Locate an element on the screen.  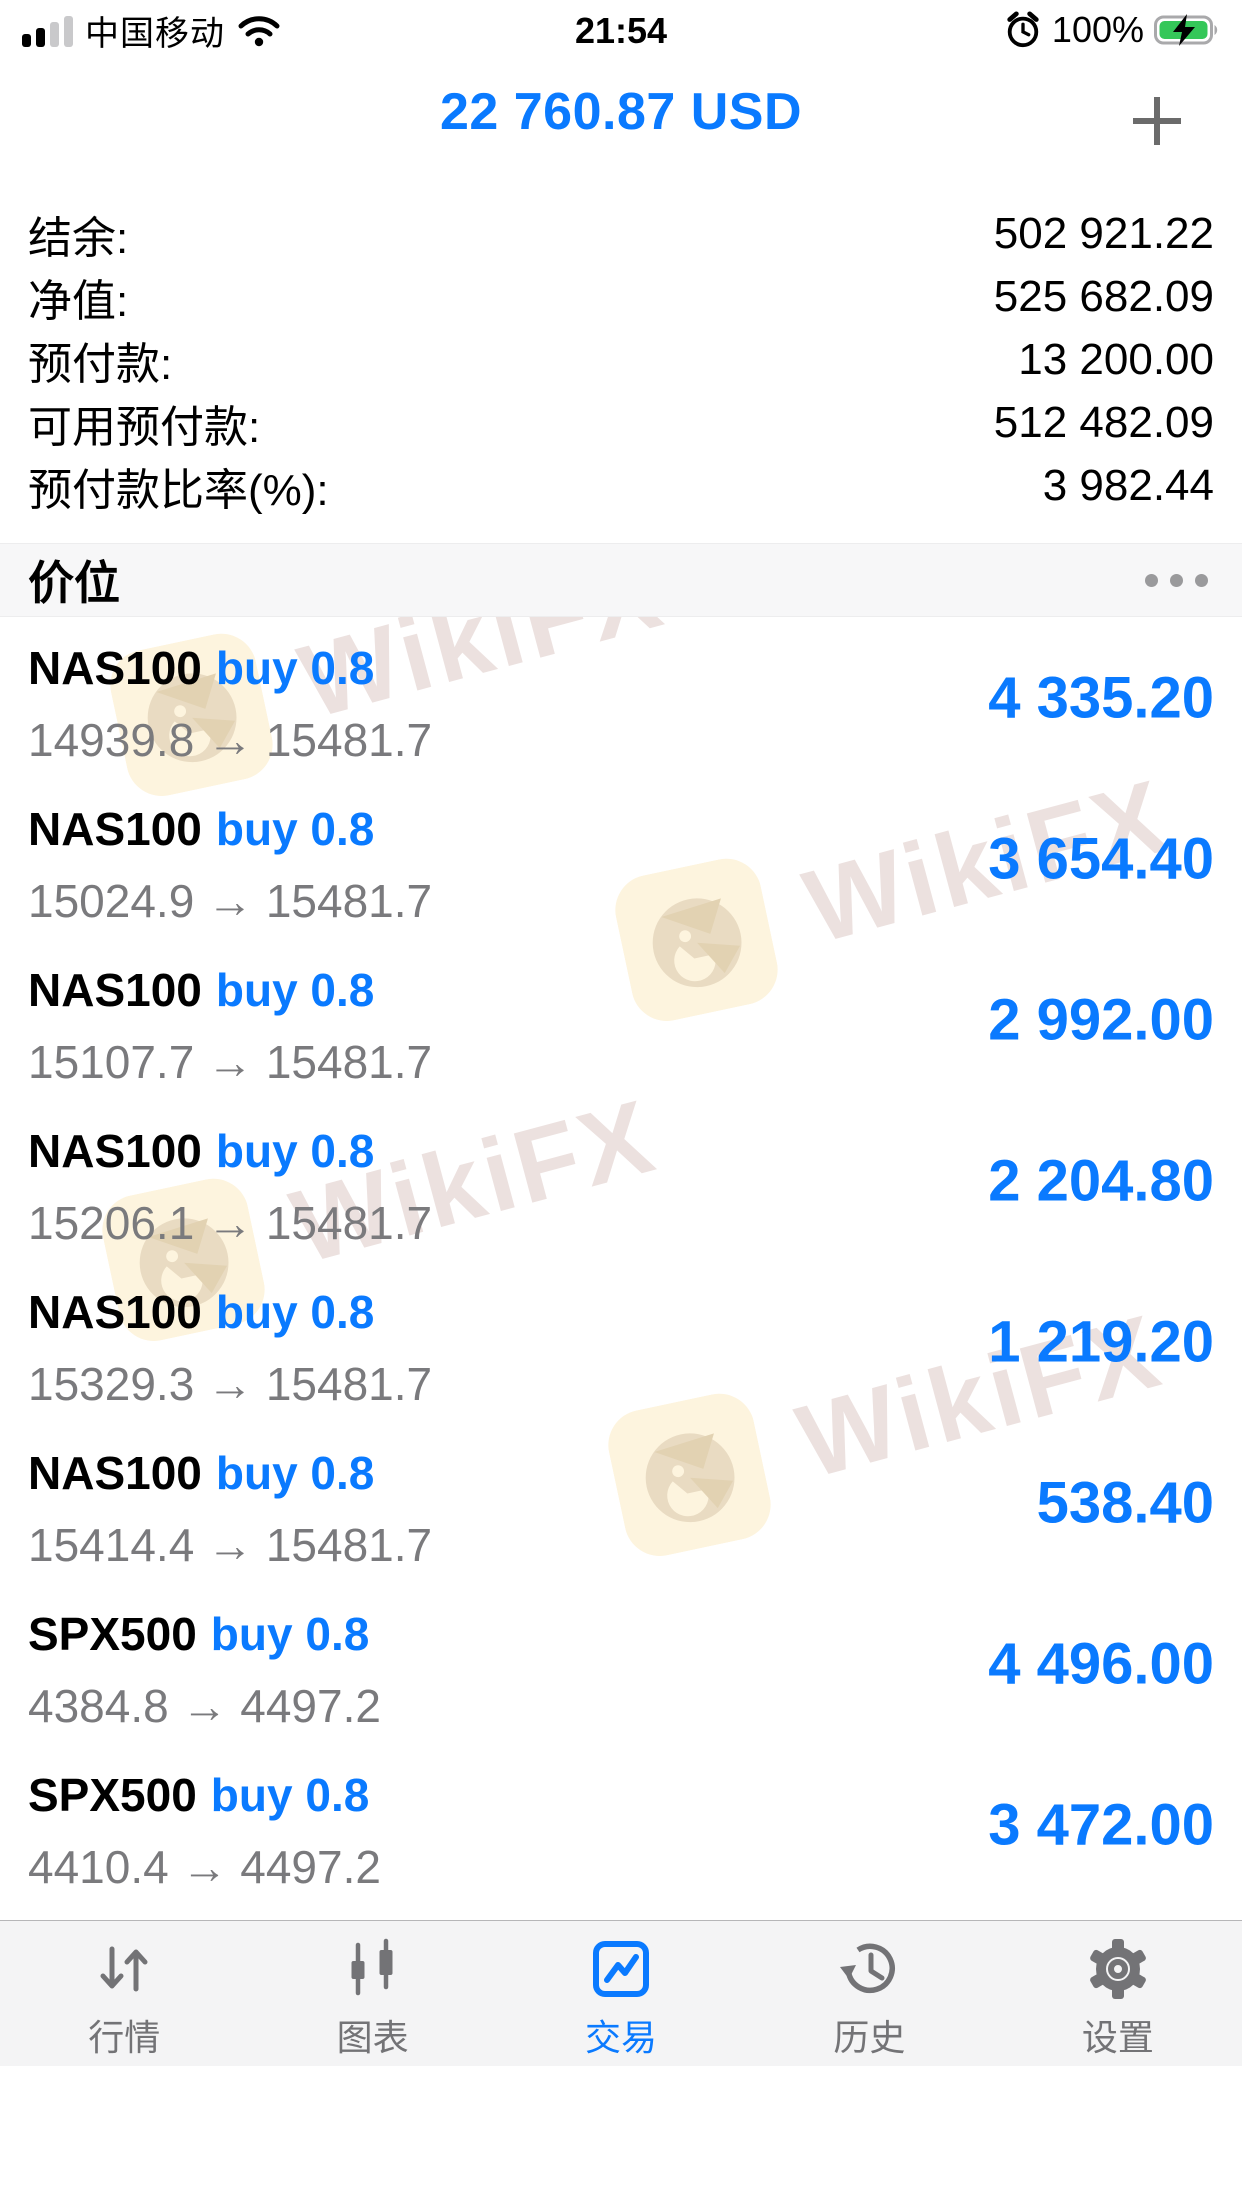
tab-label: 历史 is located at coordinates (869, 2037).